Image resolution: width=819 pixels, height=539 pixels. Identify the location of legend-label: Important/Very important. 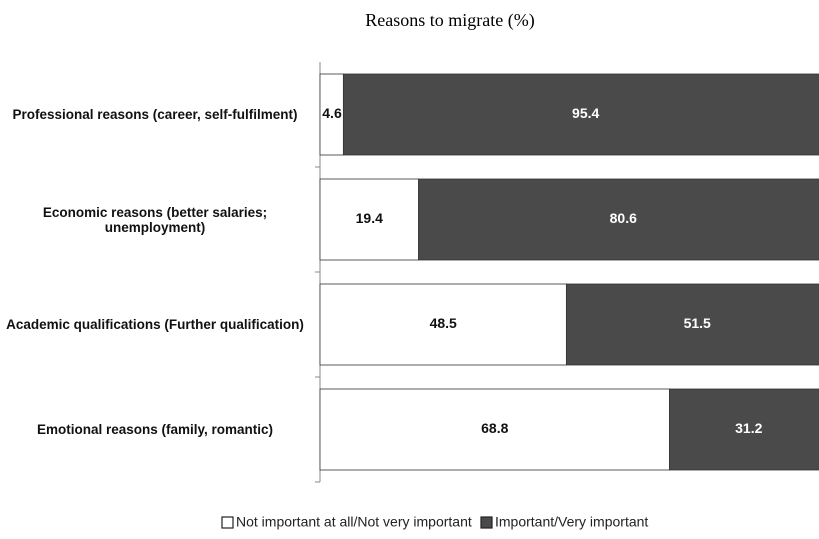
(571, 522).